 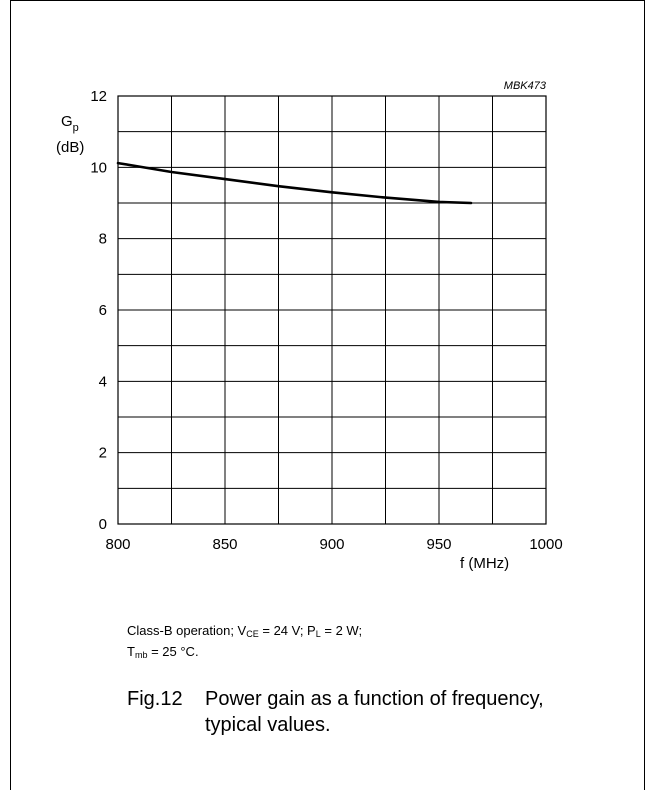 What do you see at coordinates (224, 544) in the screenshot?
I see `x-tick-label: 850` at bounding box center [224, 544].